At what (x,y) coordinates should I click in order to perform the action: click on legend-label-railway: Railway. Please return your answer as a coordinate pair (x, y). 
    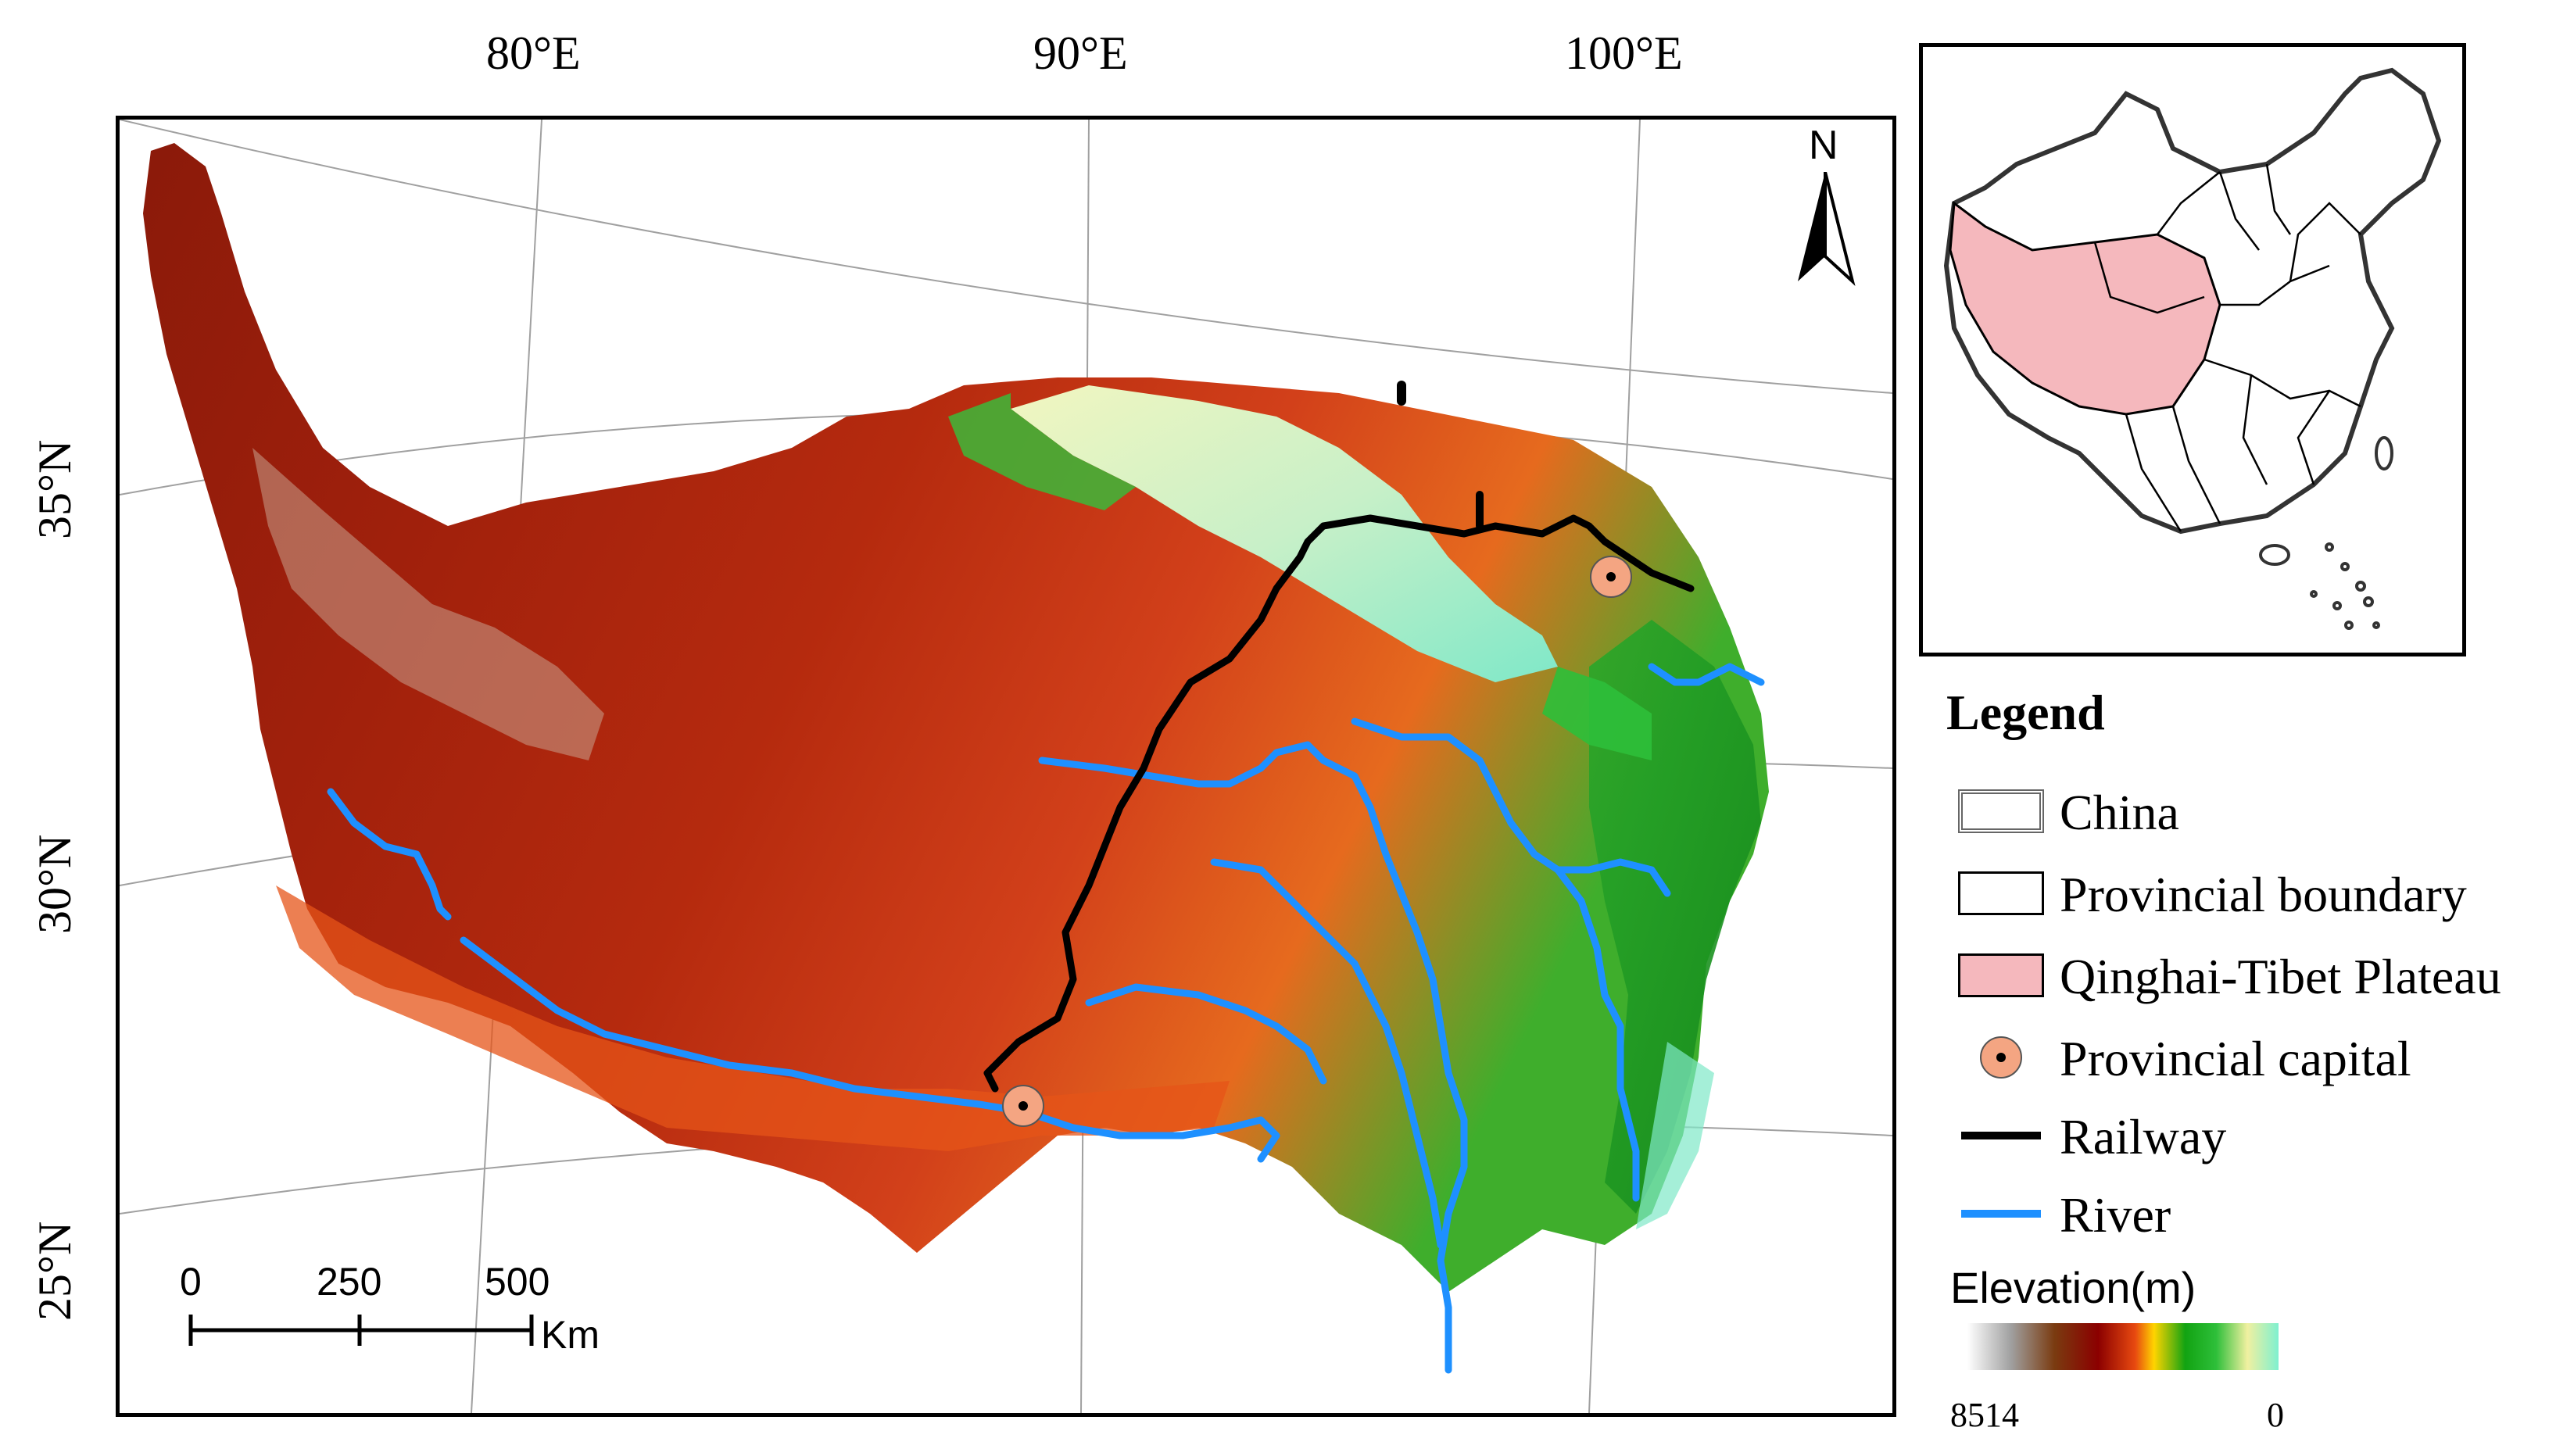
    Looking at the image, I should click on (2143, 1136).